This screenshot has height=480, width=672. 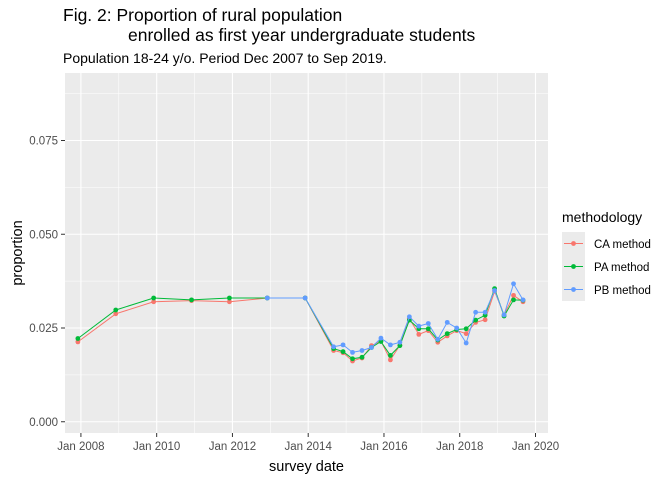 I want to click on legend-title: methodology, so click(x=602, y=217).